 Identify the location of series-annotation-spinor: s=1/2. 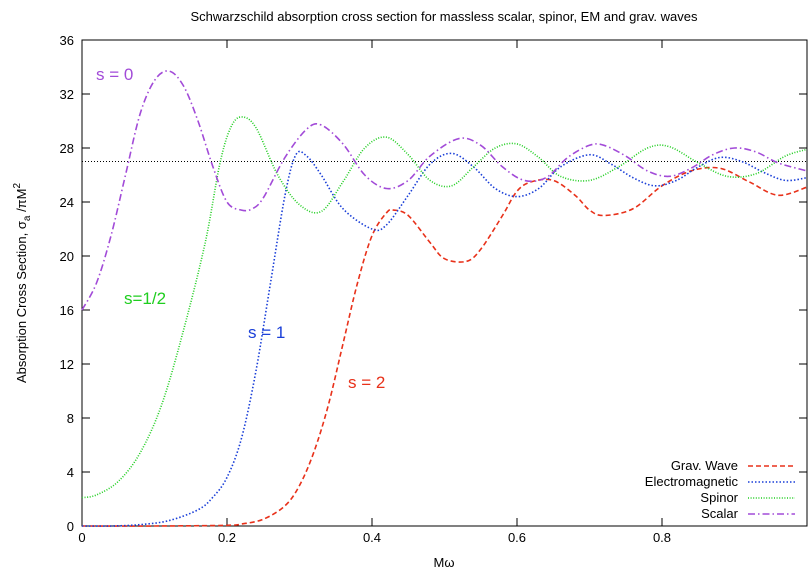
(145, 298).